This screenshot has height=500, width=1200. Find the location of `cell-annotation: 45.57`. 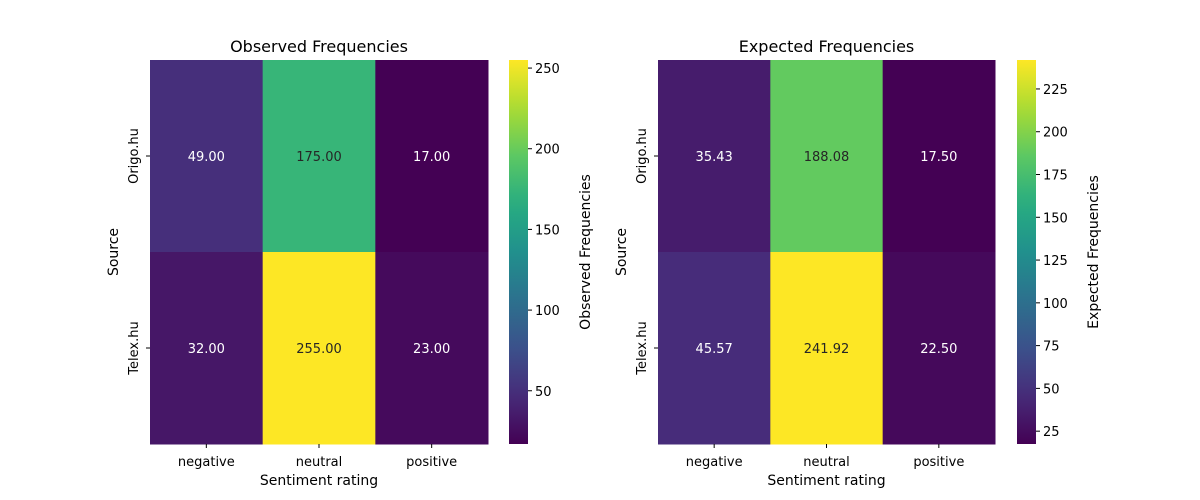

cell-annotation: 45.57 is located at coordinates (714, 349).